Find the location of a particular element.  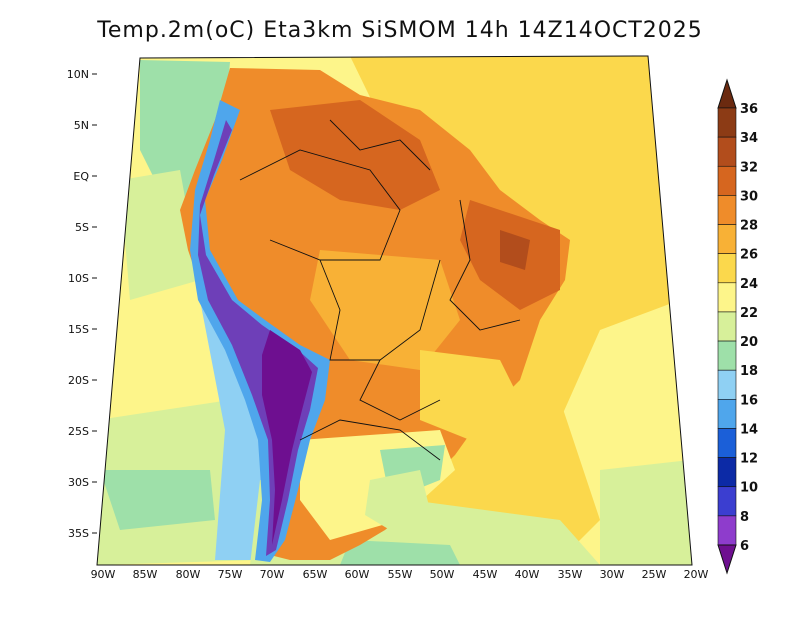

andes-coldest is located at coordinates (287, 437).